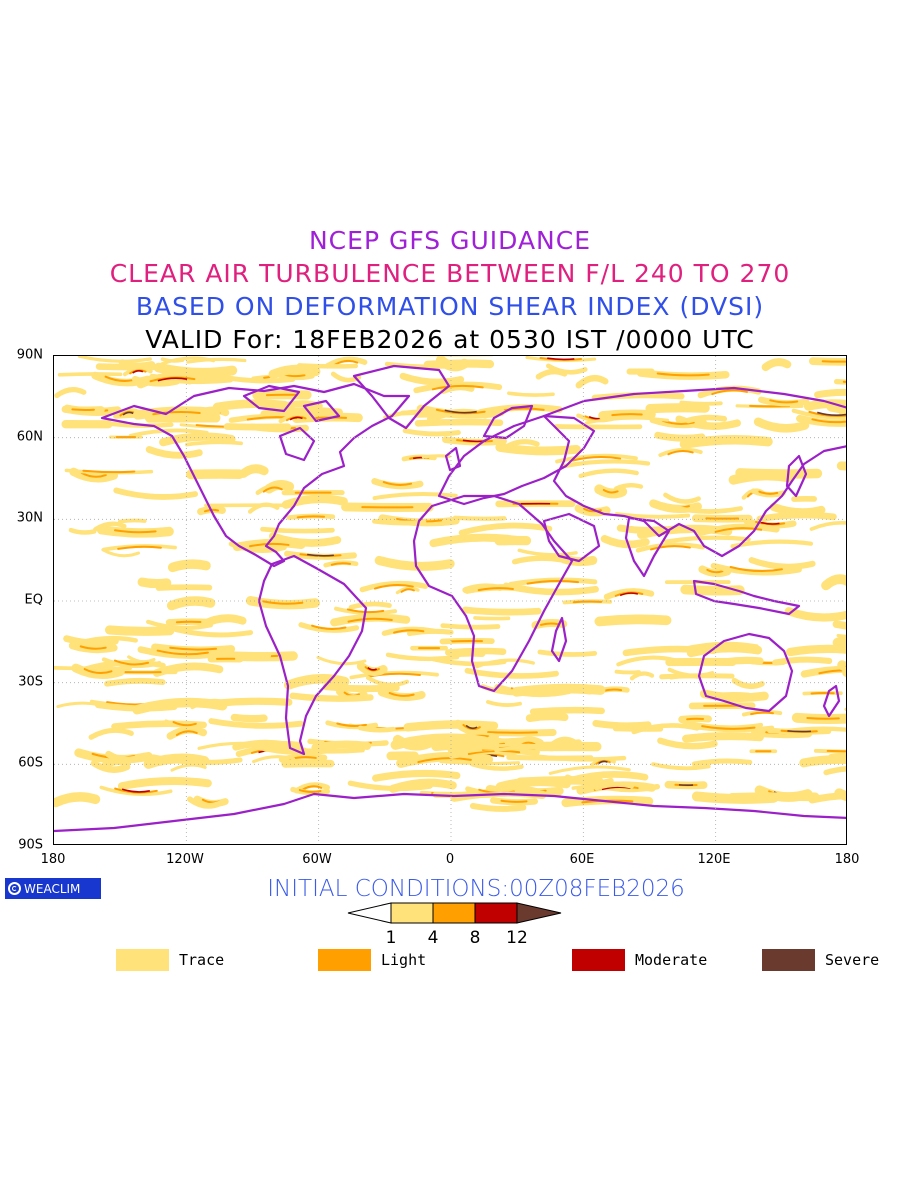 This screenshot has height=1200, width=900. I want to click on colorbar-tick-1: 1, so click(391, 938).